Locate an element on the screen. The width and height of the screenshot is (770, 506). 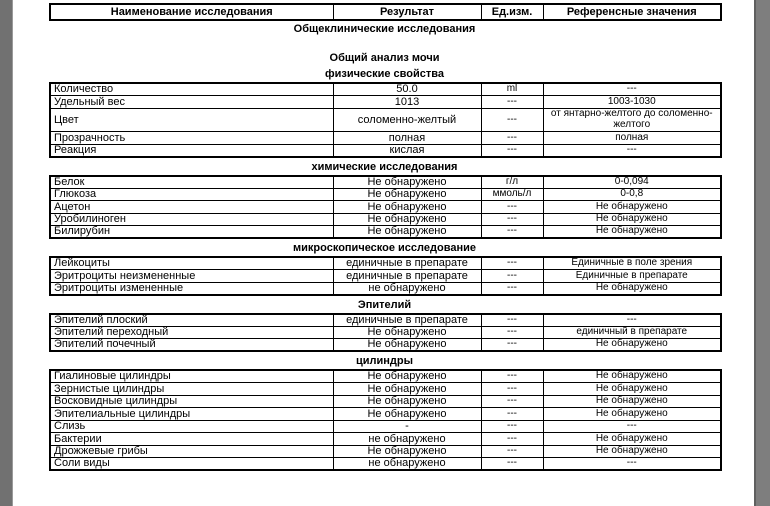
cell-study-name: Слизь is located at coordinates (191, 426).